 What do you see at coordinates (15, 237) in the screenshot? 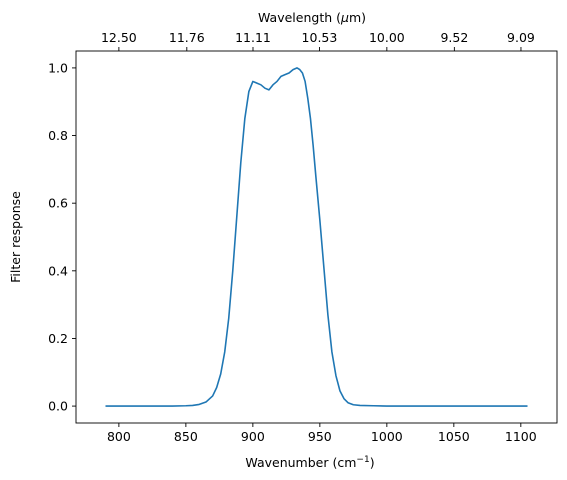
I see `y-axis-label: Filter response` at bounding box center [15, 237].